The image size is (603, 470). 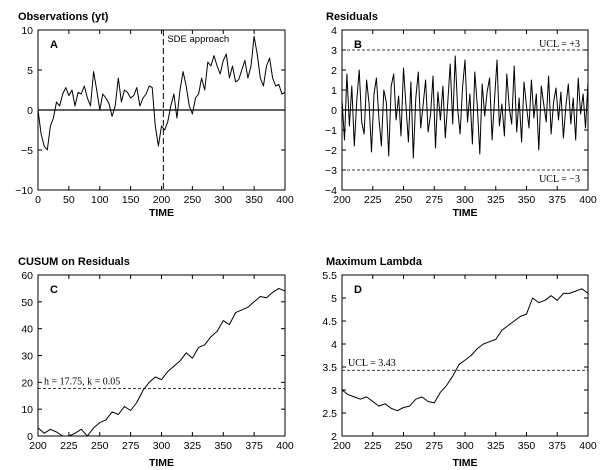 I want to click on y-tick-label: −5, so click(x=27, y=151).